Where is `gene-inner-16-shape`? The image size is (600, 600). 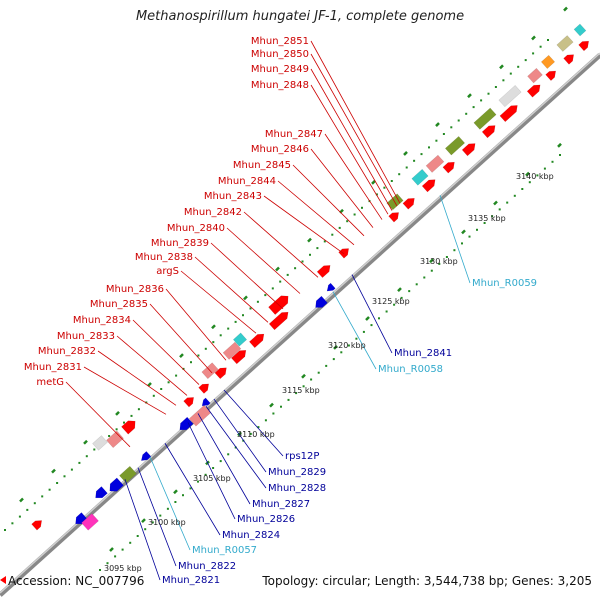 gene-inner-16-shape is located at coordinates (584, 46).